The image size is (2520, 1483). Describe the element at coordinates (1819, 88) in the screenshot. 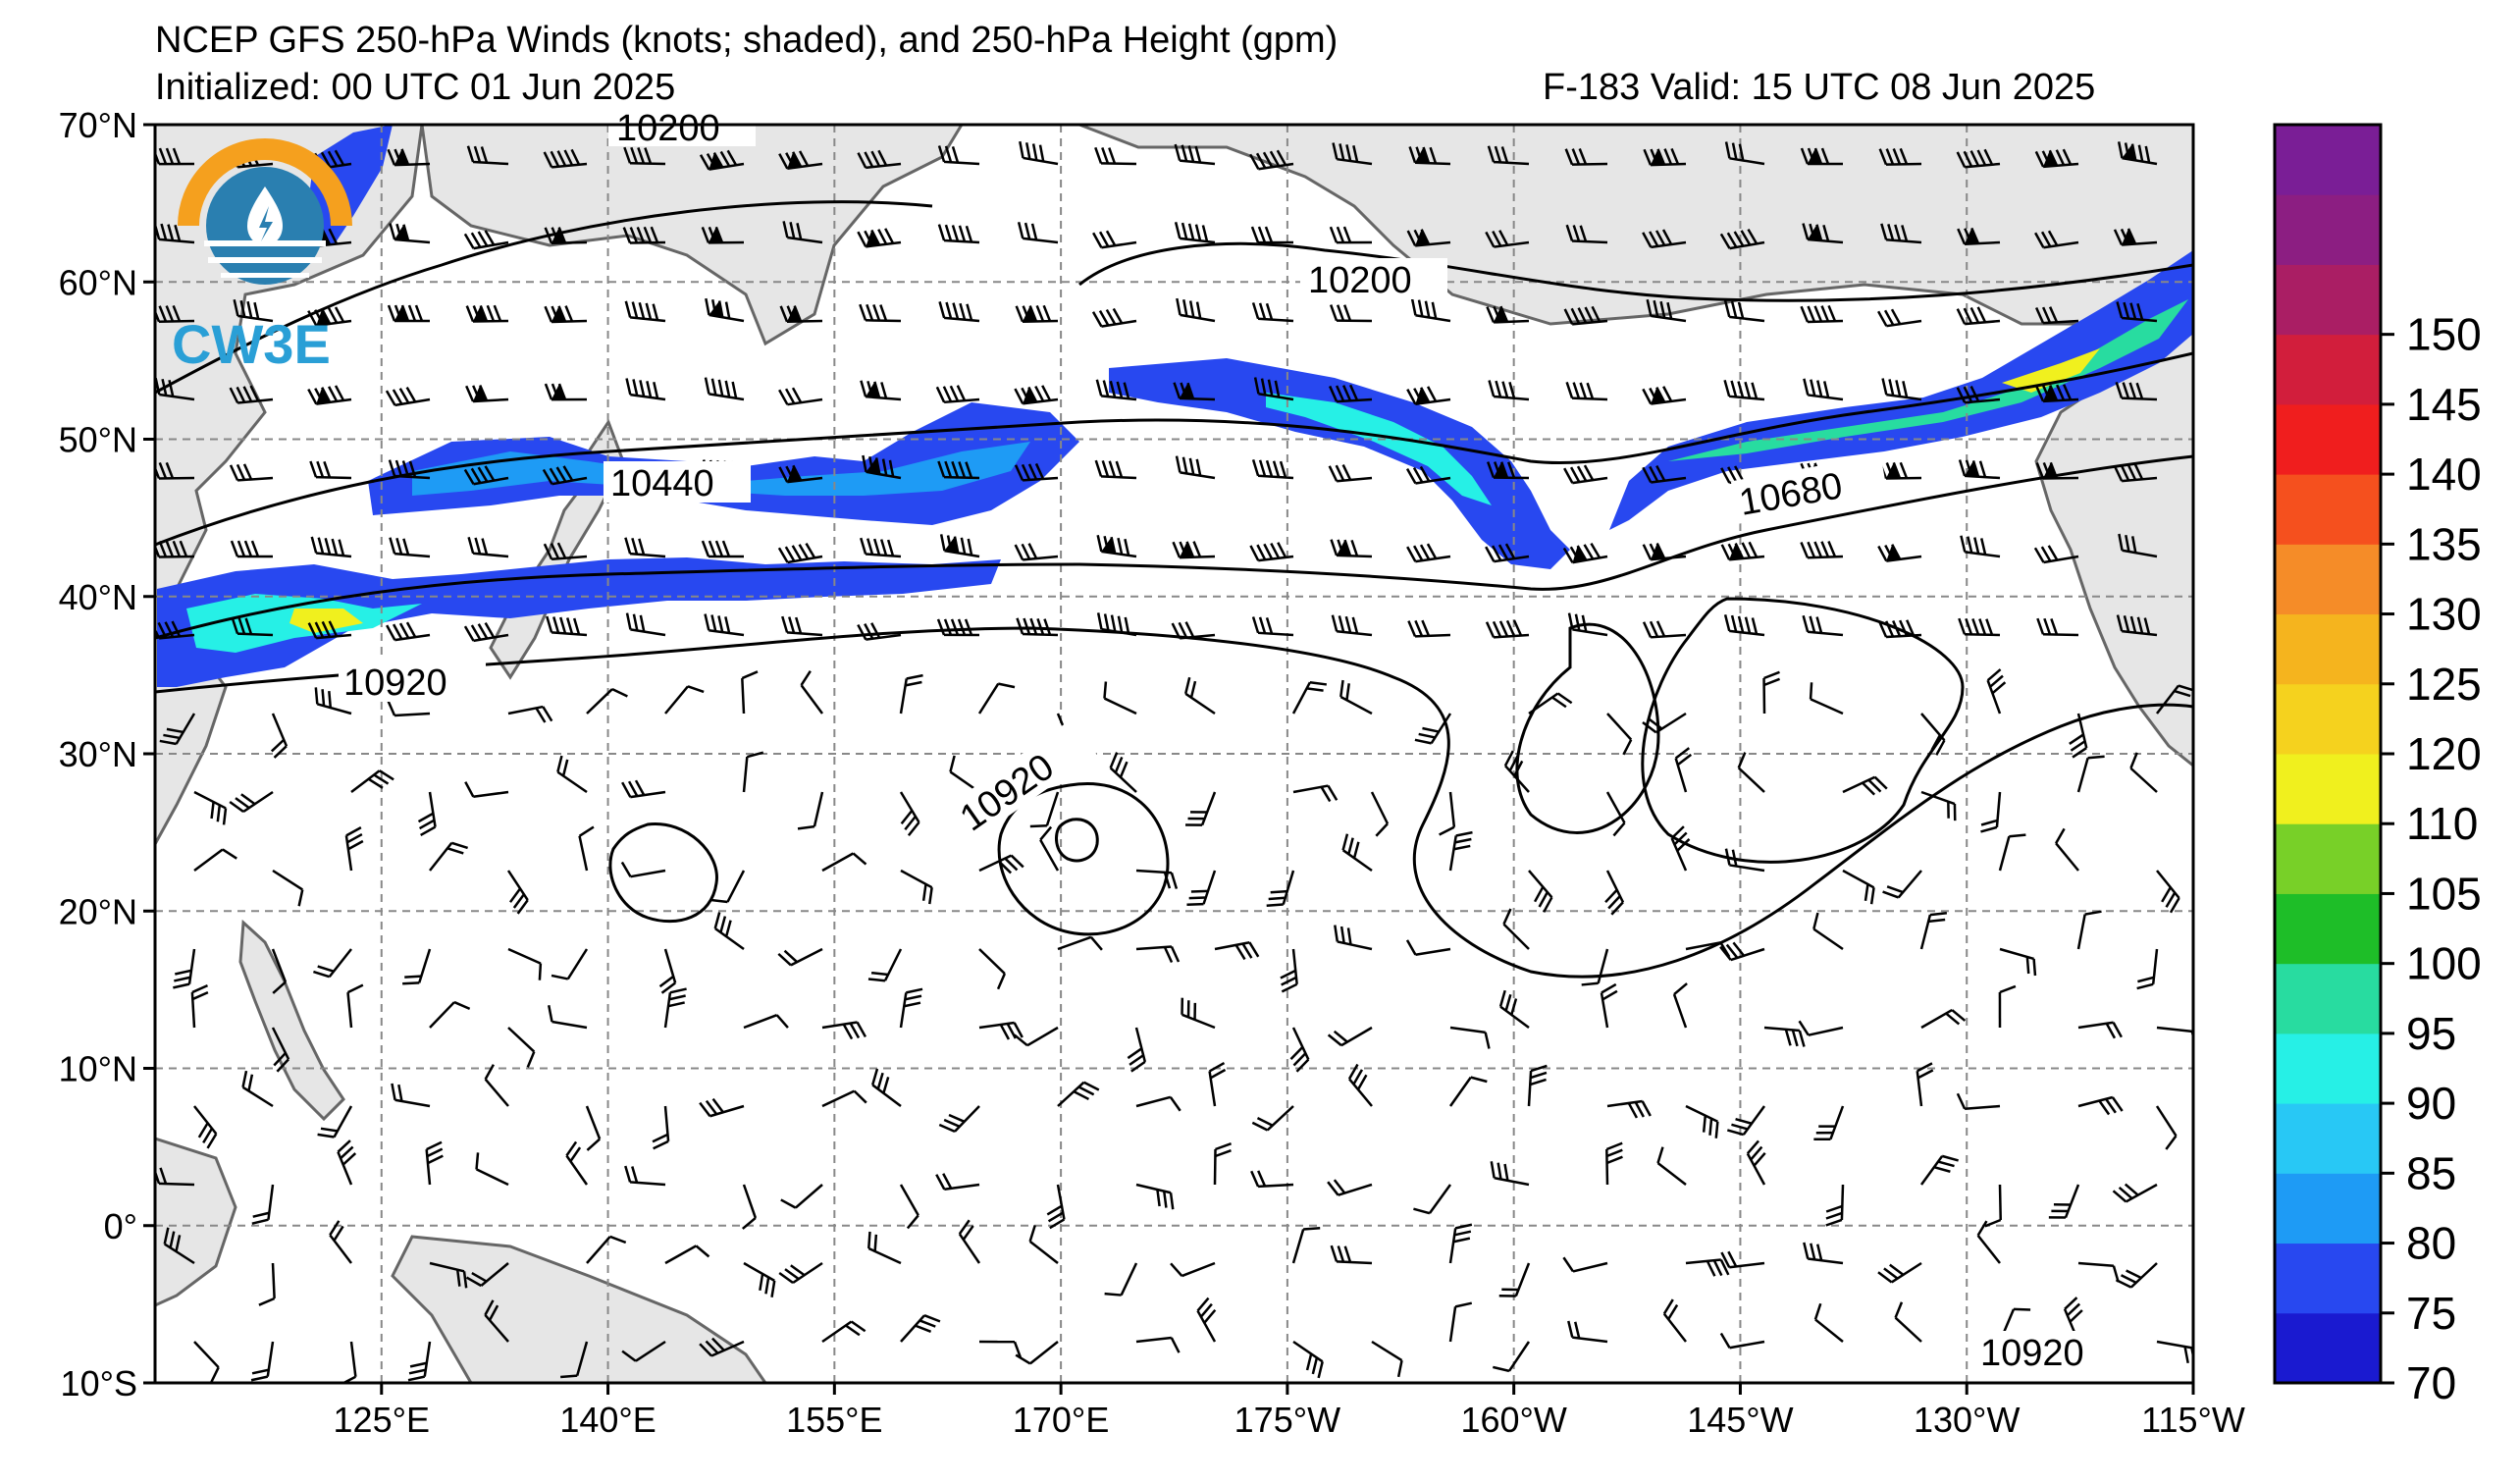

I see `valid-time: F-183 Valid: 15 UTC 08 Jun 2025` at that location.